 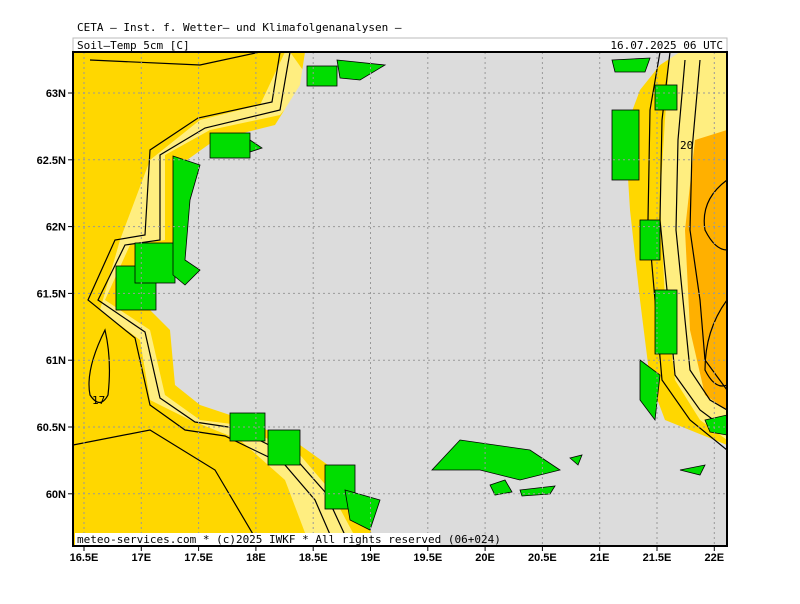 What do you see at coordinates (427, 558) in the screenshot?
I see `x-tick-label: 19.5E` at bounding box center [427, 558].